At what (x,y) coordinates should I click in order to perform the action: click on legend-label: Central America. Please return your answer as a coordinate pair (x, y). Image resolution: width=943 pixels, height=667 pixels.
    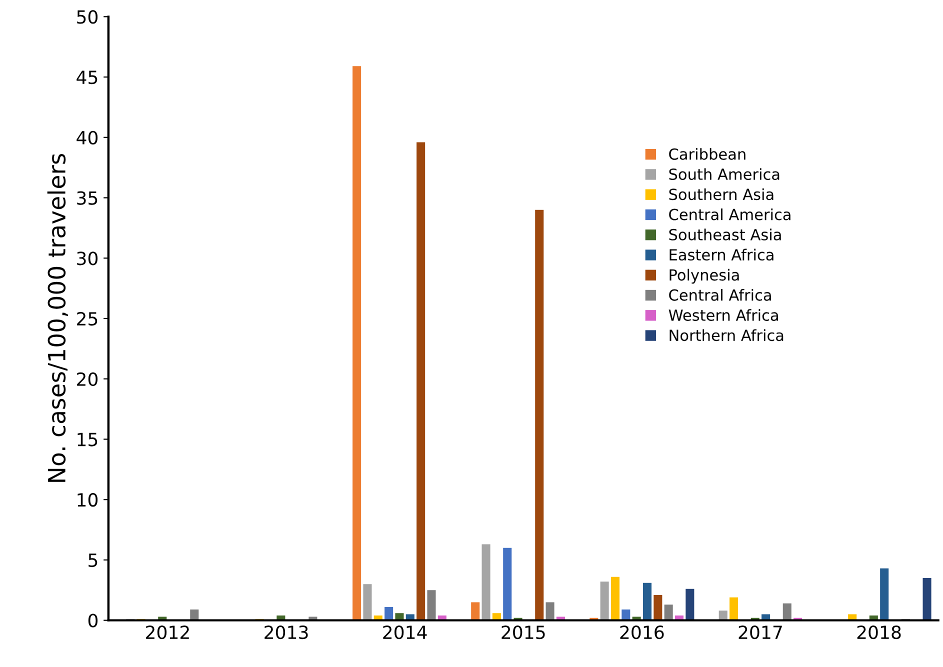
    Looking at the image, I should click on (729, 214).